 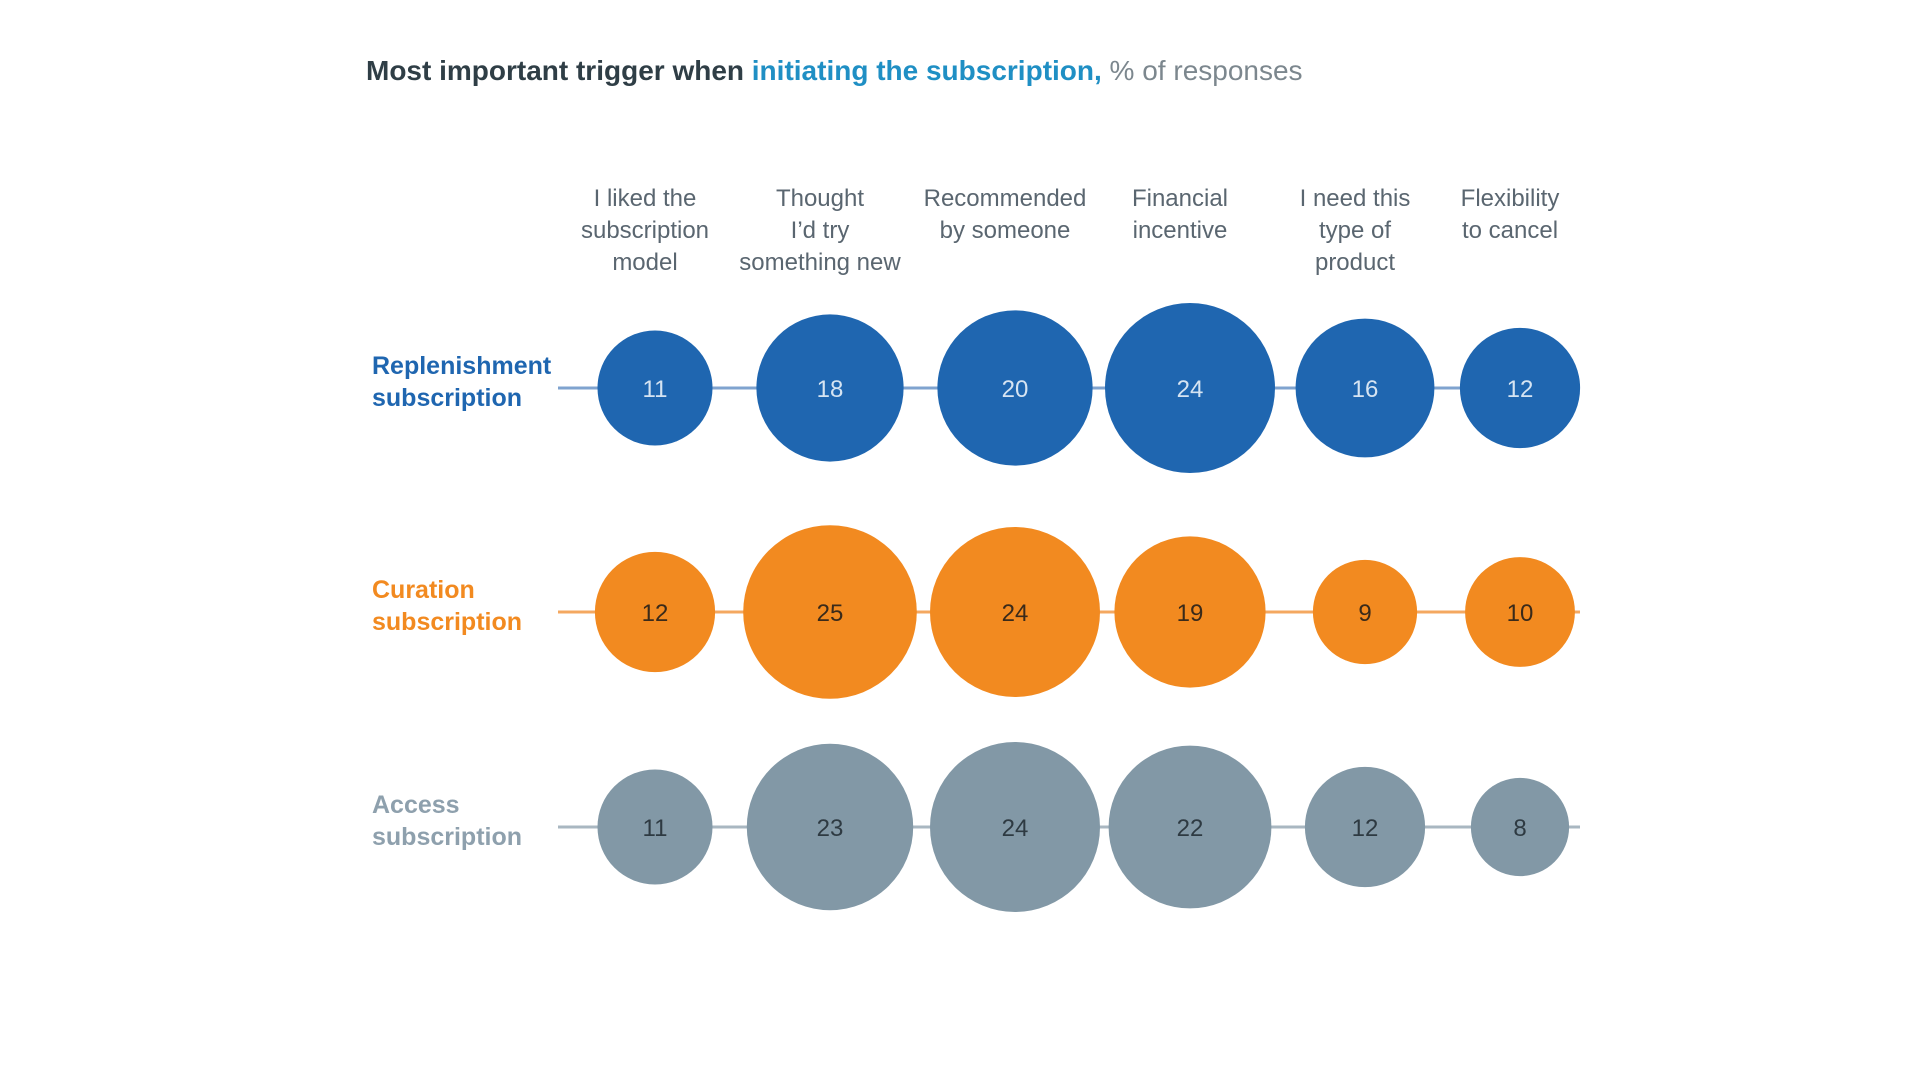 I want to click on bubble-value-2-2: 24, so click(x=1015, y=828).